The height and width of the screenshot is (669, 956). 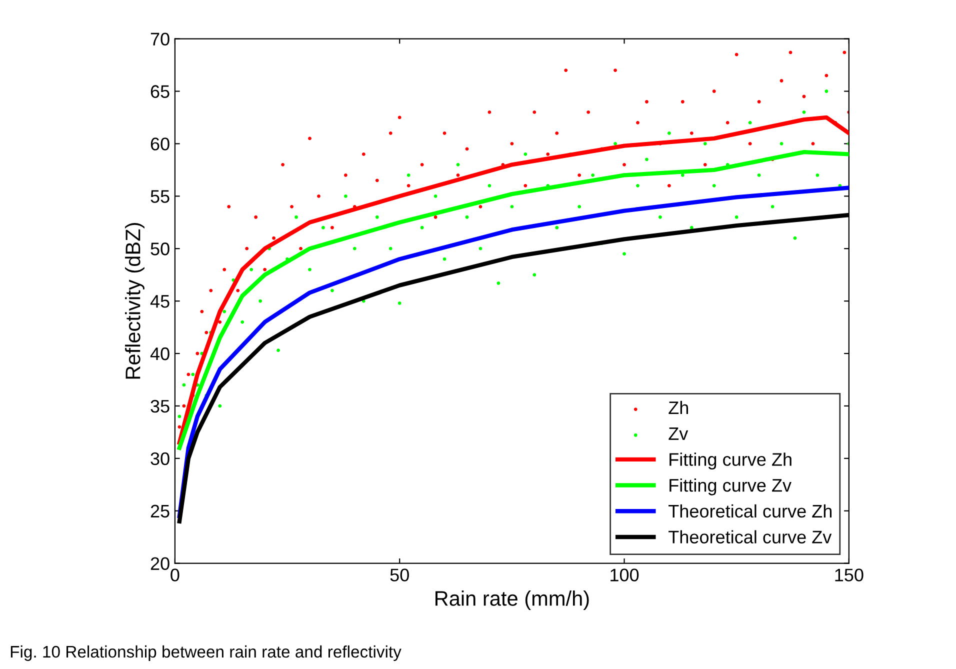 I want to click on legend-label: Fitting curve Zh, so click(x=731, y=461).